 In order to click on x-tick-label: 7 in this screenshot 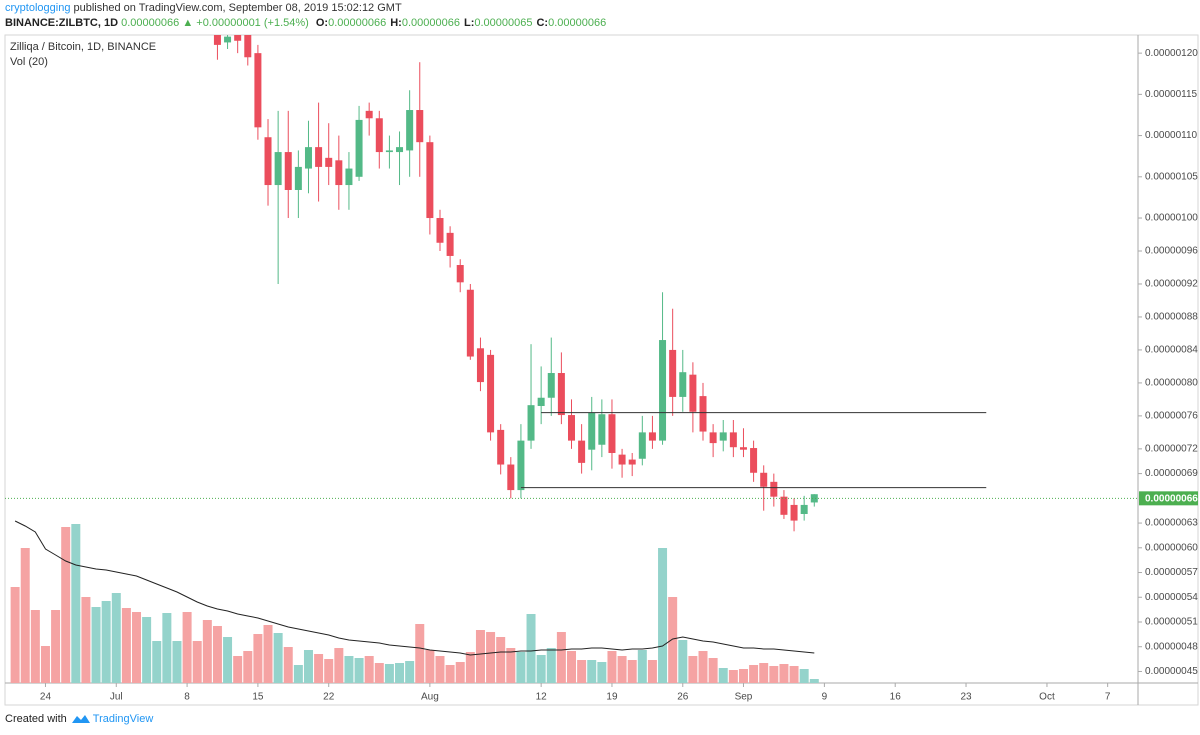, I will do `click(1108, 697)`.